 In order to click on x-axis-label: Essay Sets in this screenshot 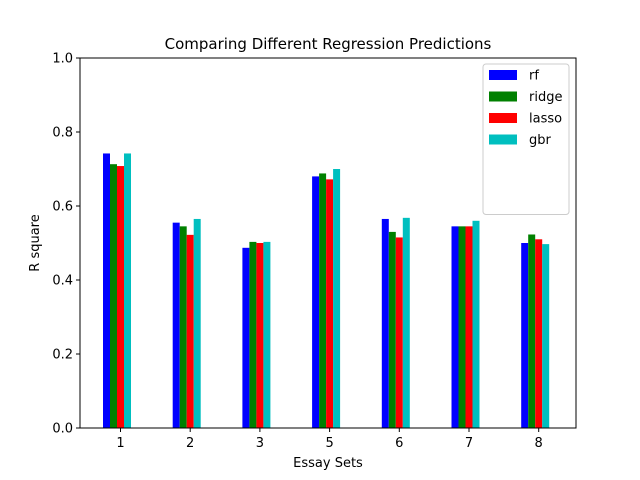, I will do `click(328, 463)`.